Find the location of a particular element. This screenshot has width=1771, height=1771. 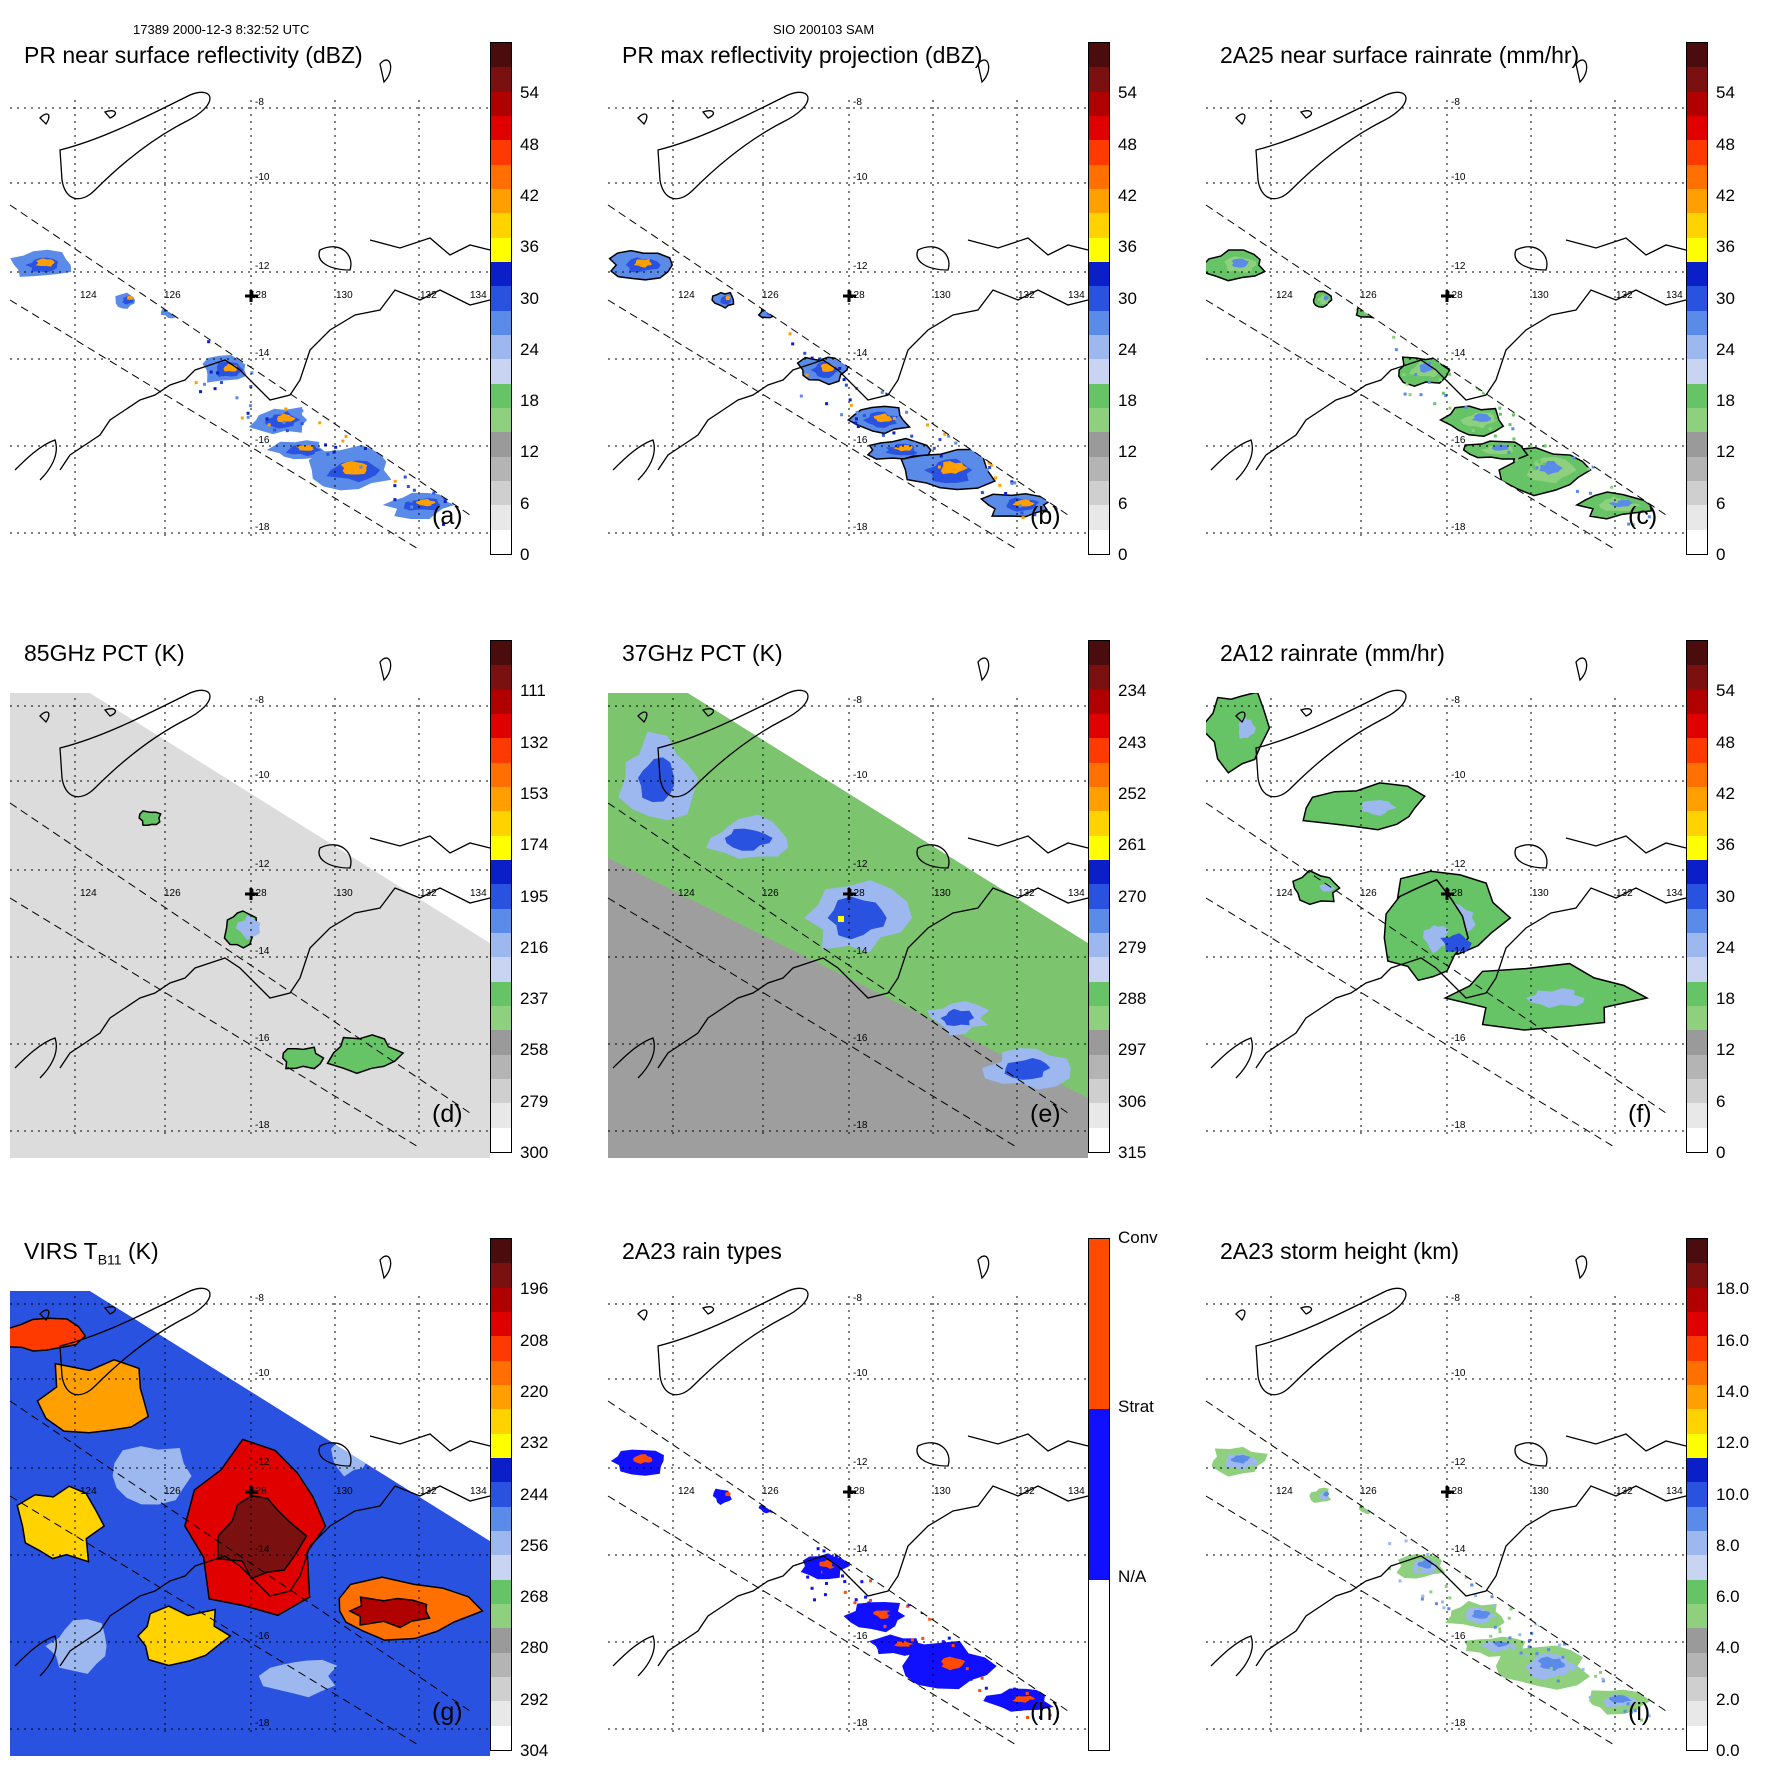

lon-label: 124 is located at coordinates (686, 1491).